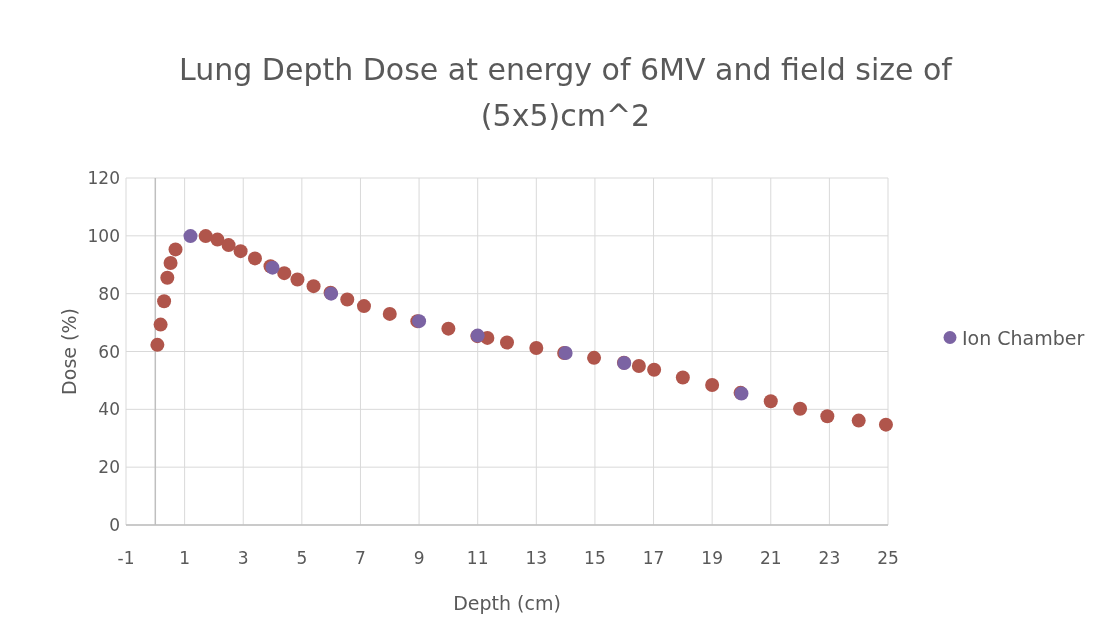  What do you see at coordinates (103, 178) in the screenshot?
I see `y-tick-label: 120` at bounding box center [103, 178].